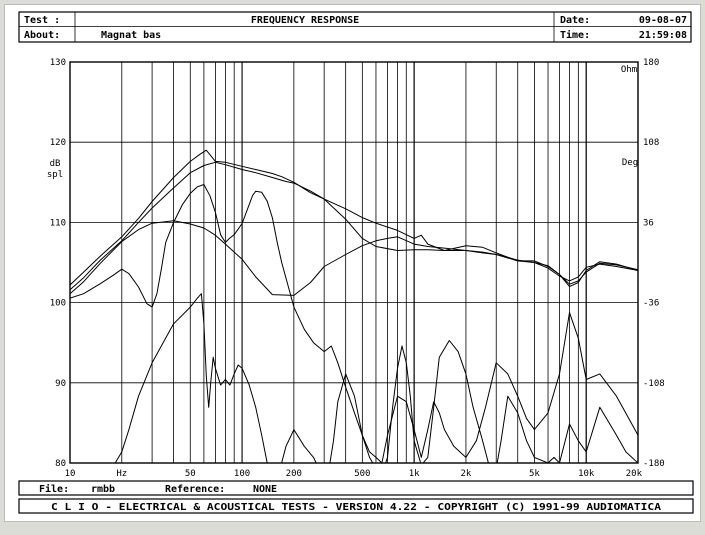 This screenshot has height=535, width=705. What do you see at coordinates (630, 163) in the screenshot?
I see `y2-axis-label: Deg` at bounding box center [630, 163].